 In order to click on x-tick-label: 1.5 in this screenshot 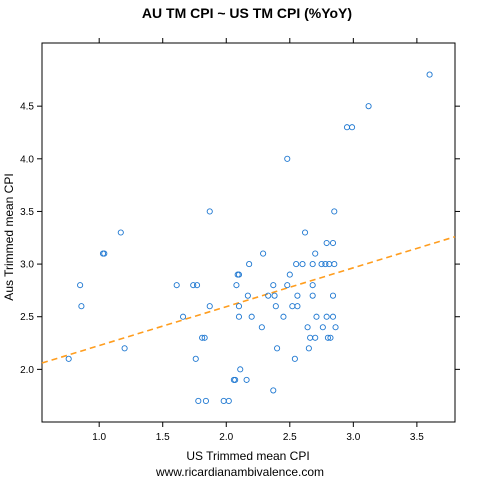, I will do `click(163, 437)`.